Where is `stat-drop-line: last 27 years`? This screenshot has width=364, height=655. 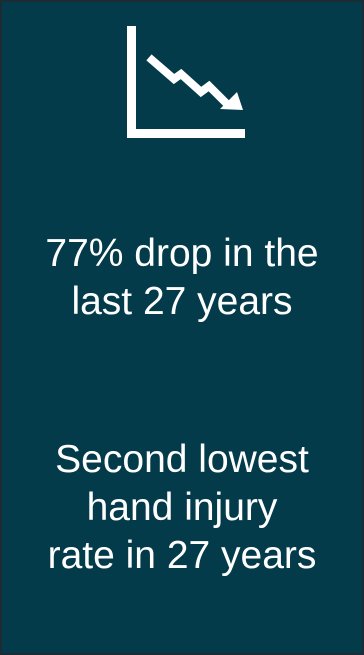
stat-drop-line: last 27 years is located at coordinates (182, 301).